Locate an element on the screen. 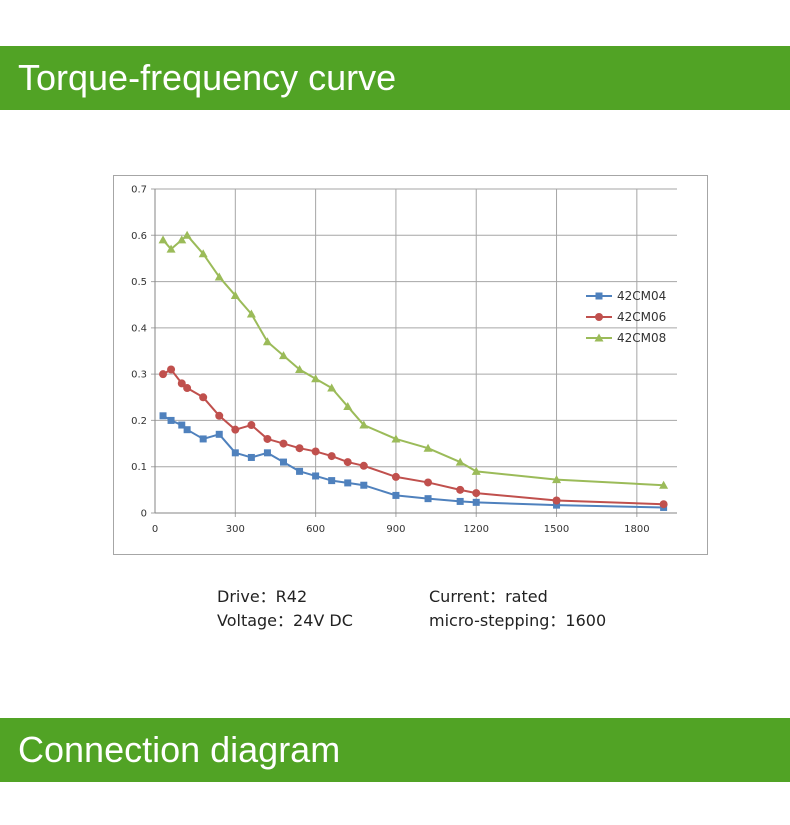  x-tick-label: 1800 is located at coordinates (636, 529).